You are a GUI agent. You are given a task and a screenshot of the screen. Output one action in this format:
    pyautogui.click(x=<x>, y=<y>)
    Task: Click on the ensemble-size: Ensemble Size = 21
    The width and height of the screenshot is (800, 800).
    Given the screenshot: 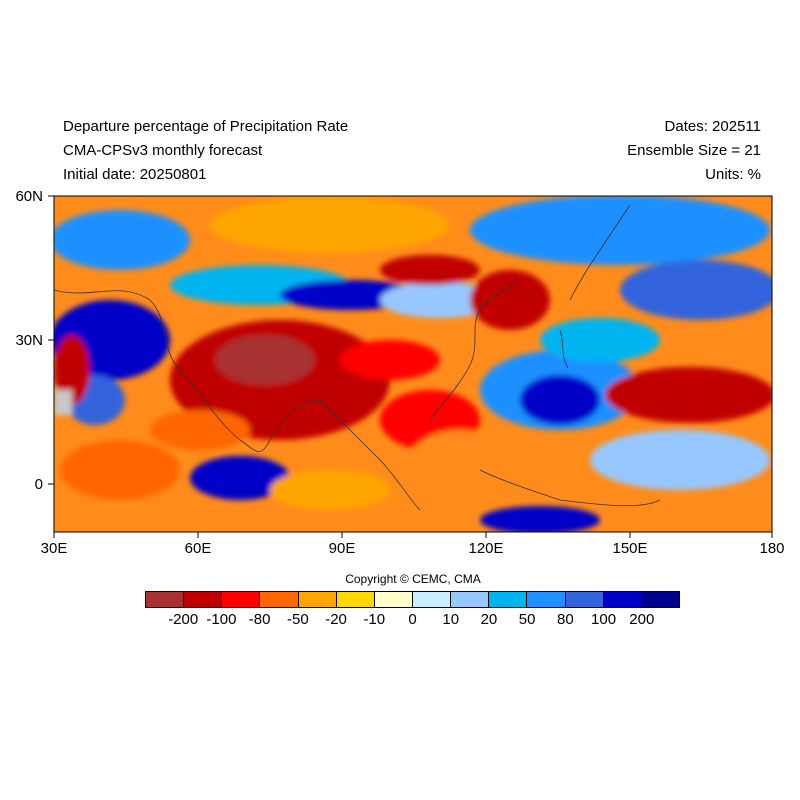 What is the action you would take?
    pyautogui.click(x=694, y=150)
    